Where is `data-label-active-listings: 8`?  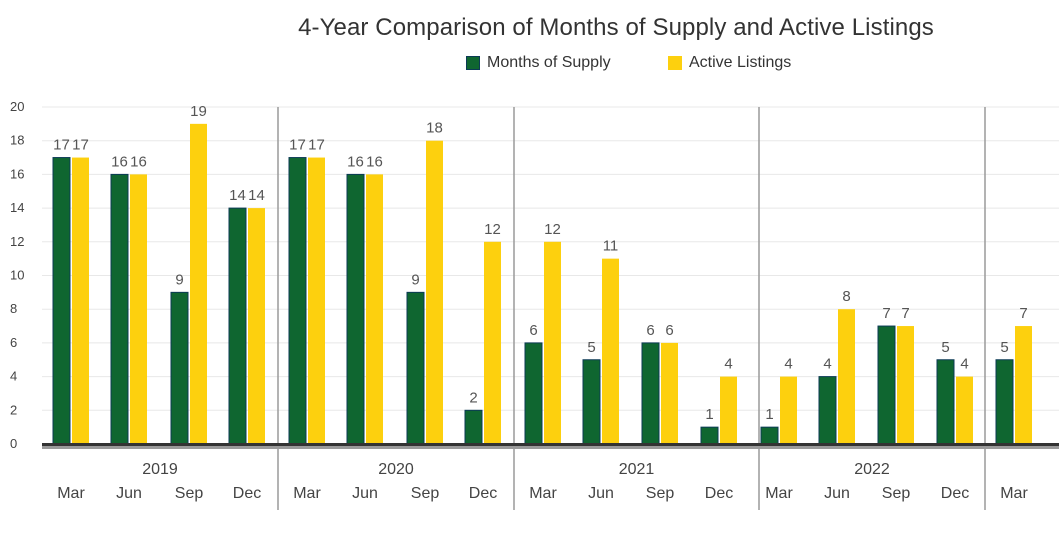
data-label-active-listings: 8 is located at coordinates (846, 296).